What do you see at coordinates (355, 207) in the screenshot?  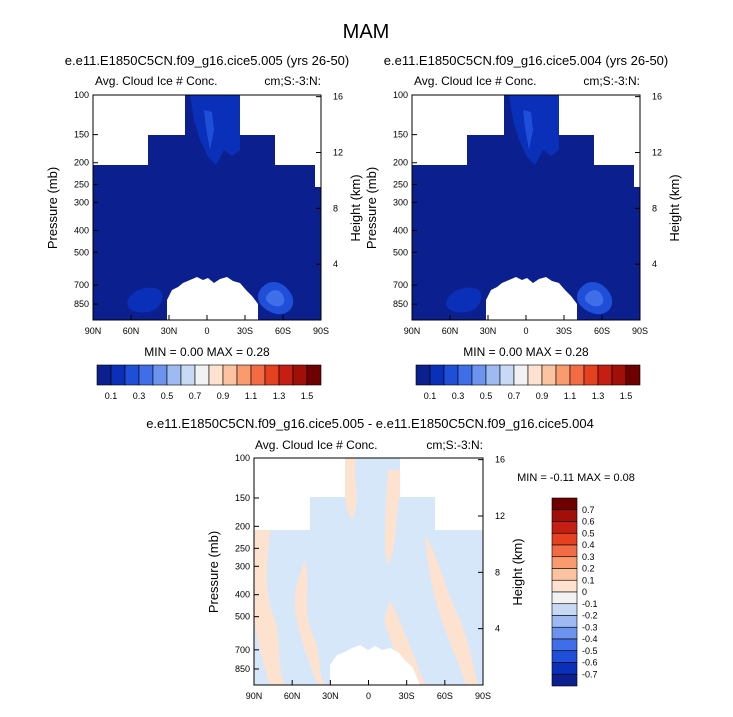 I see `panel-left-ylabel-right: Height (km)` at bounding box center [355, 207].